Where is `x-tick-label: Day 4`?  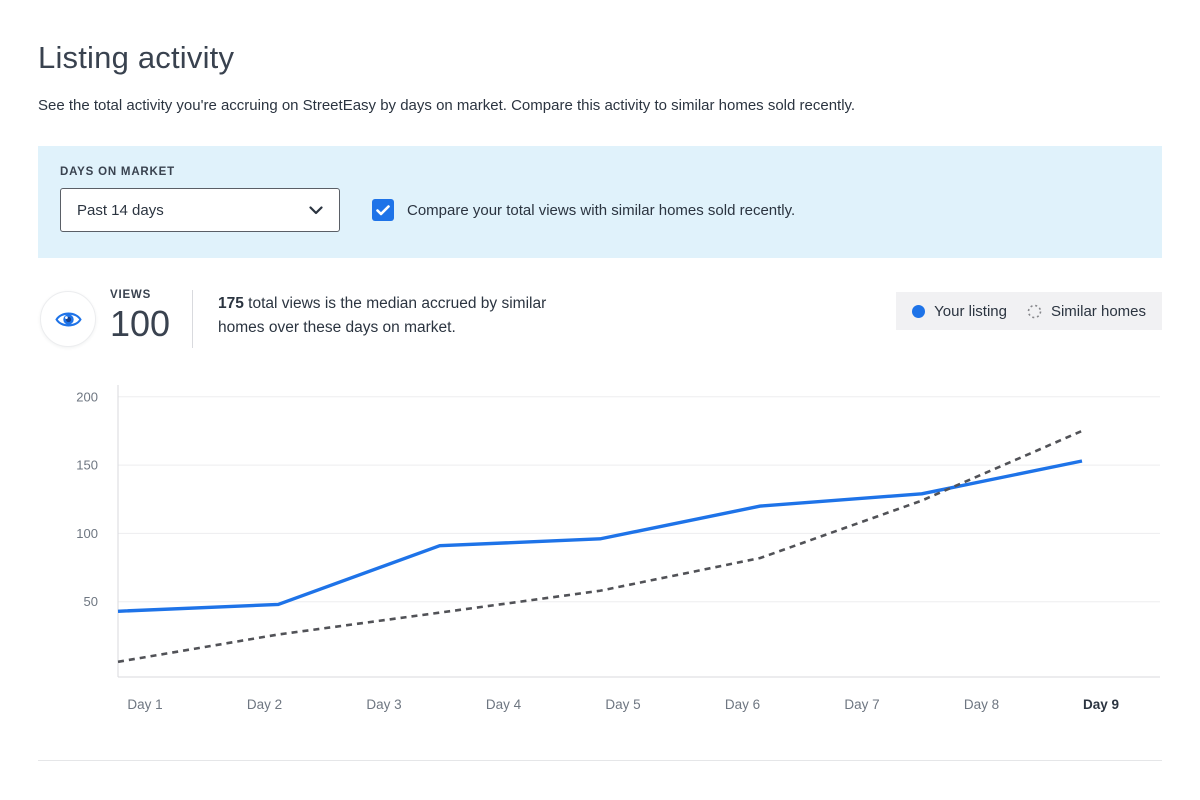
x-tick-label: Day 4 is located at coordinates (504, 704).